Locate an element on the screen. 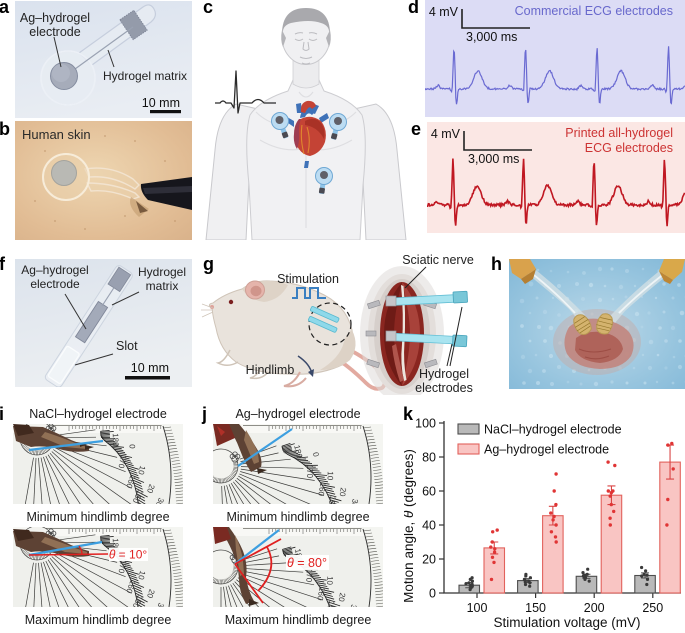 The image size is (685, 633). svg-text: Stimulation is located at coordinates (308, 279).